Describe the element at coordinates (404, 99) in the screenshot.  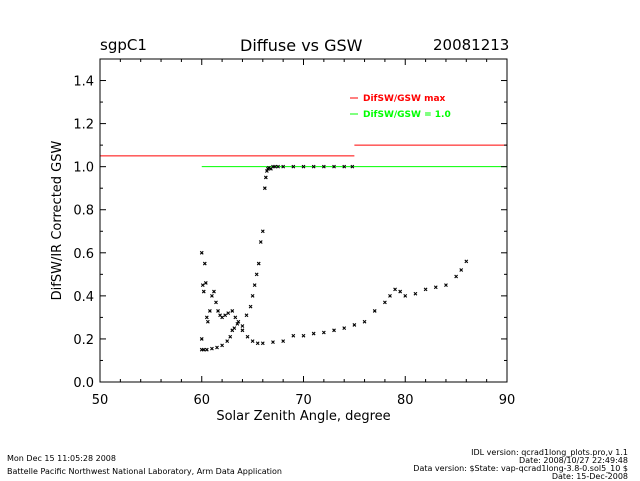
I see `legend-label: DifSW/GSW max` at that location.